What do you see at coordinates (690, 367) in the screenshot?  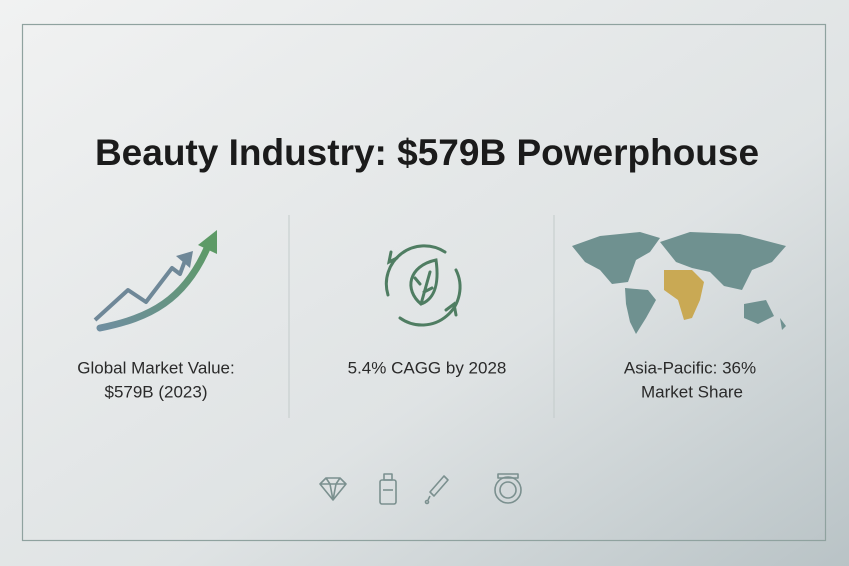 I see `caption-line: Asia-Pacific: 36%` at bounding box center [690, 367].